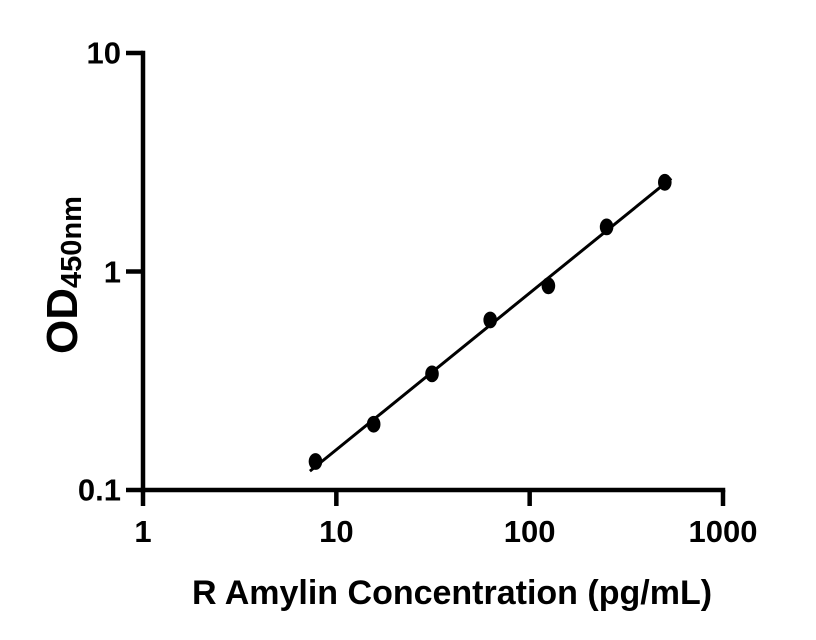 The width and height of the screenshot is (816, 640). What do you see at coordinates (452, 593) in the screenshot?
I see `x-axis-title: R Amylin Concentration (pg/mL)` at bounding box center [452, 593].